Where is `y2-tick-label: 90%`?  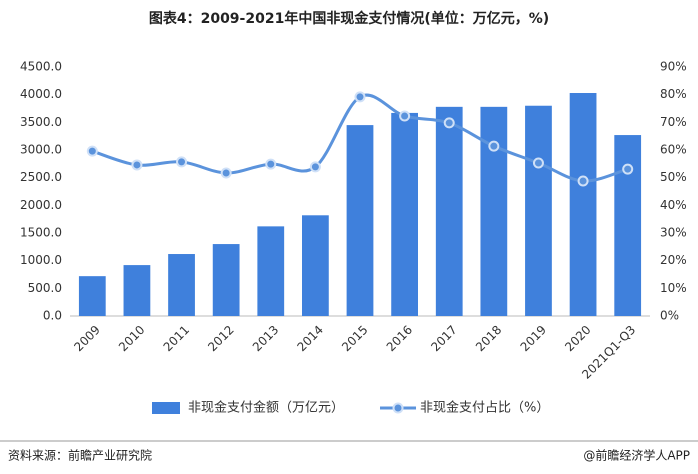 y2-tick-label: 90% is located at coordinates (673, 67).